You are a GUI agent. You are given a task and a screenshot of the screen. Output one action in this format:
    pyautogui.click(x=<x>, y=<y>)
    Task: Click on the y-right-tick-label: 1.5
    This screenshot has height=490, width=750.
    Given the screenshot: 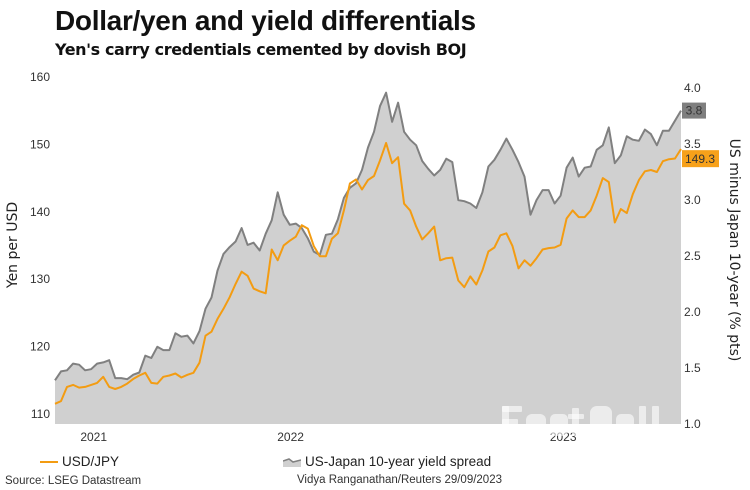 What is the action you would take?
    pyautogui.click(x=692, y=368)
    